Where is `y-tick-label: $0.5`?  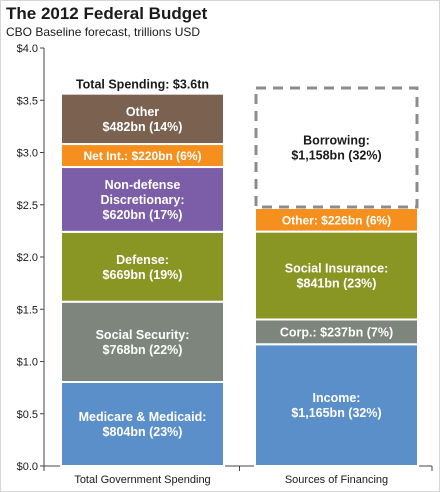
y-tick-label: $0.5 is located at coordinates (27, 415).